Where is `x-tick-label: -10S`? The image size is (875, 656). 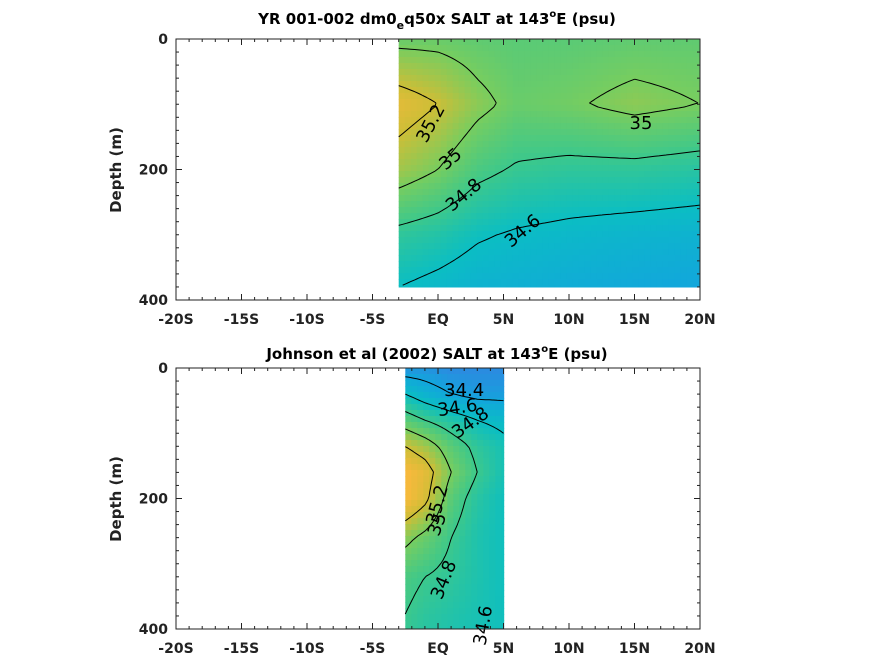 x-tick-label: -10S is located at coordinates (306, 320).